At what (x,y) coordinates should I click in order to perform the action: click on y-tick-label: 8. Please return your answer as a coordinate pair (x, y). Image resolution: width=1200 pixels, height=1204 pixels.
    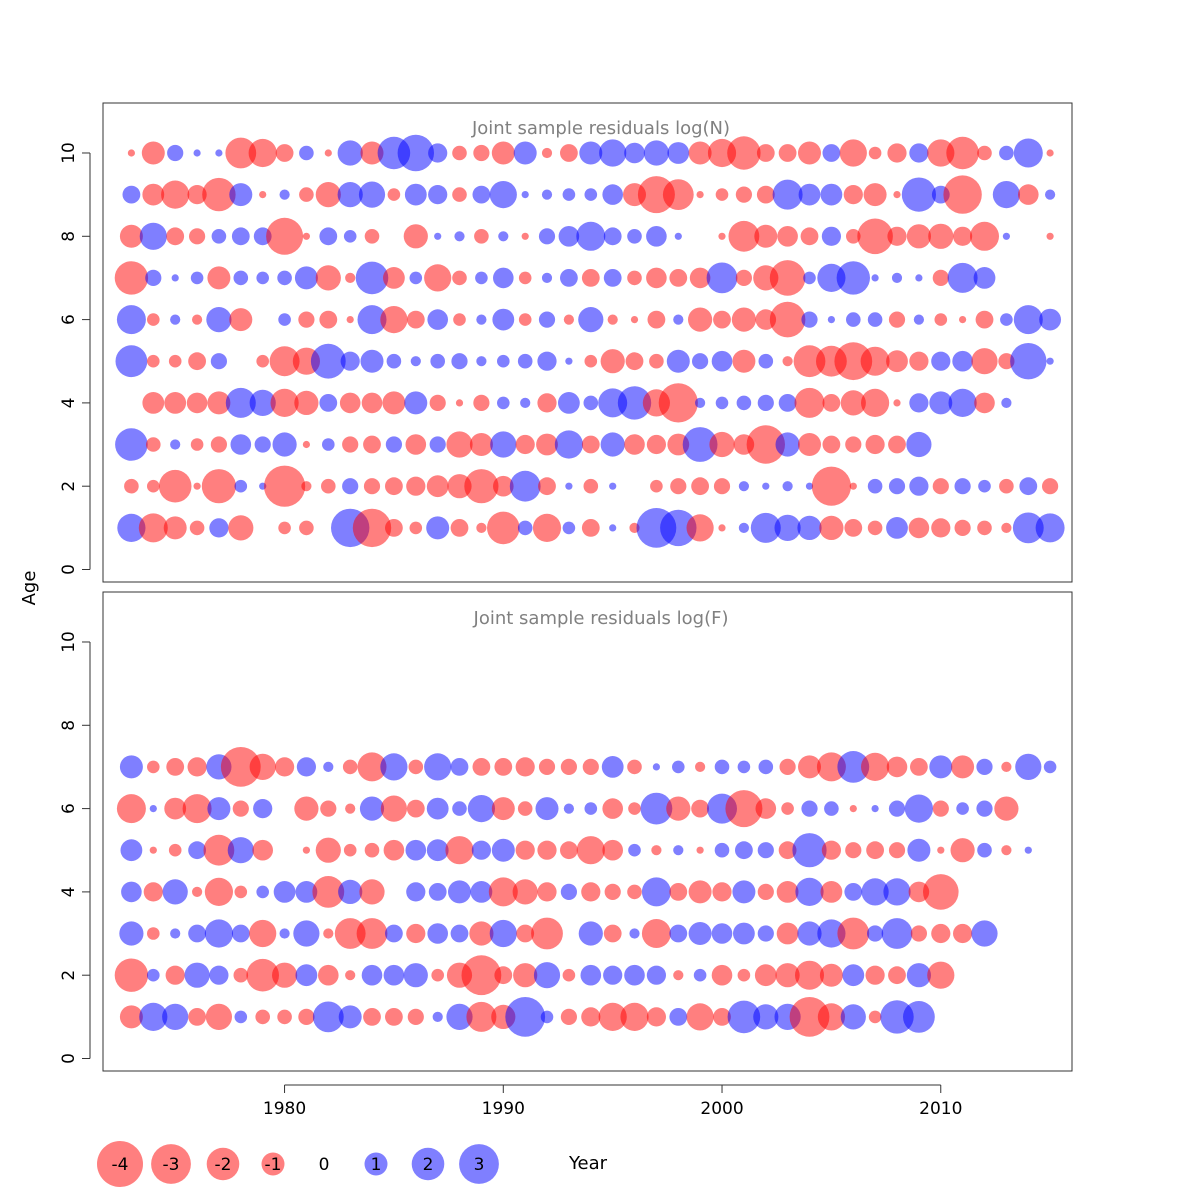
    Looking at the image, I should click on (69, 725).